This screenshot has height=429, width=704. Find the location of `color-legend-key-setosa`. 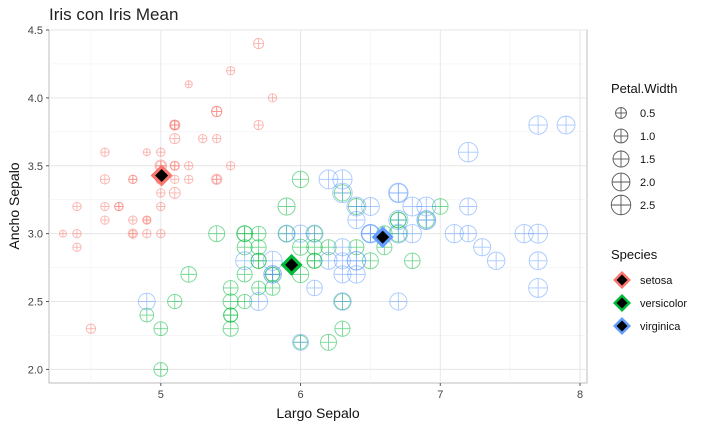

color-legend-key-setosa is located at coordinates (622, 280).